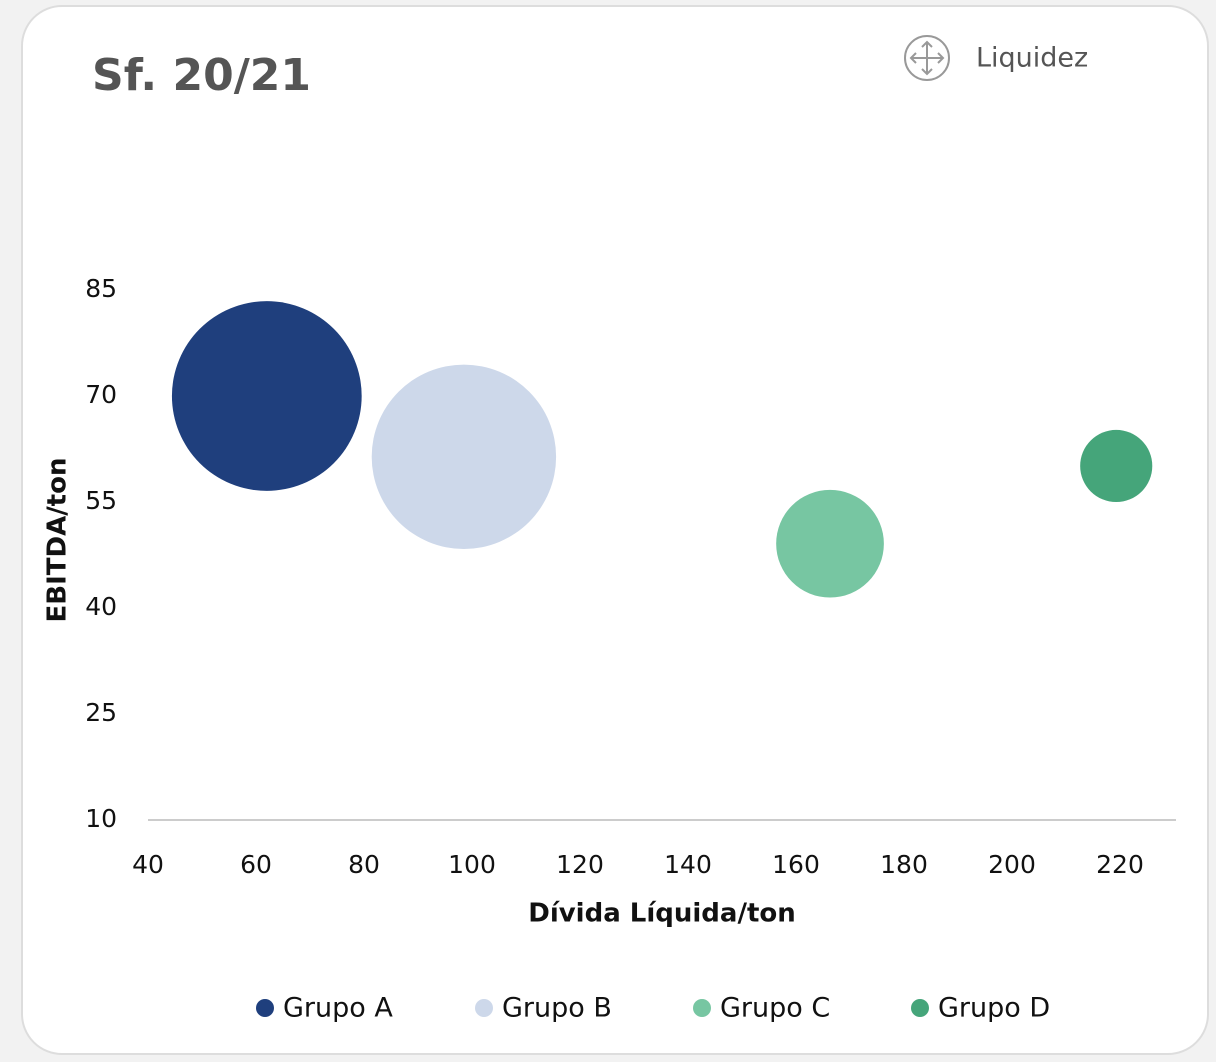 The height and width of the screenshot is (1062, 1216). Describe the element at coordinates (101, 288) in the screenshot. I see `y-tick-label: 85` at that location.